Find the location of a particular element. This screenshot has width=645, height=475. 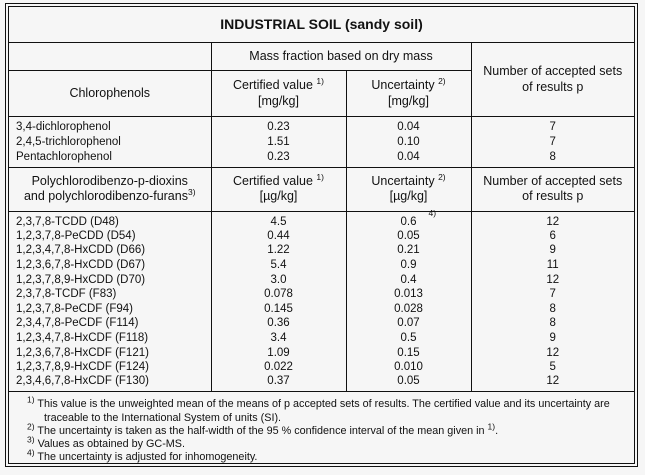

footnote-marker: 3) is located at coordinates (31, 439).